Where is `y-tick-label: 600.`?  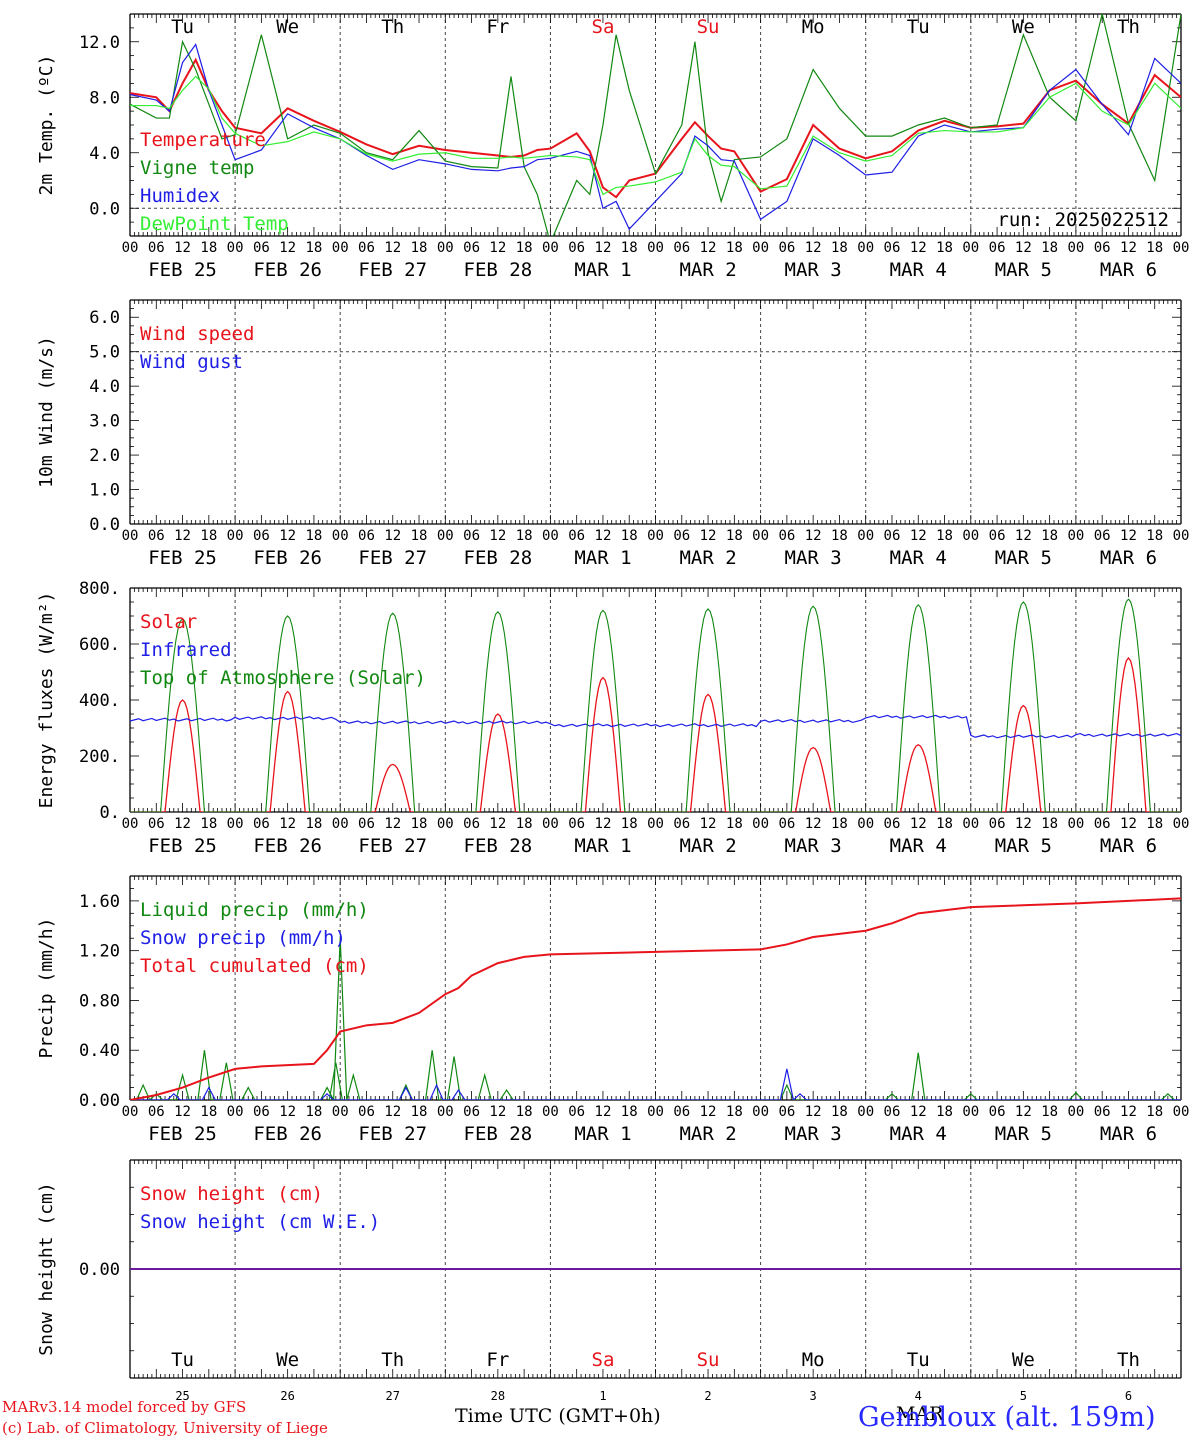 y-tick-label: 600. is located at coordinates (99, 645).